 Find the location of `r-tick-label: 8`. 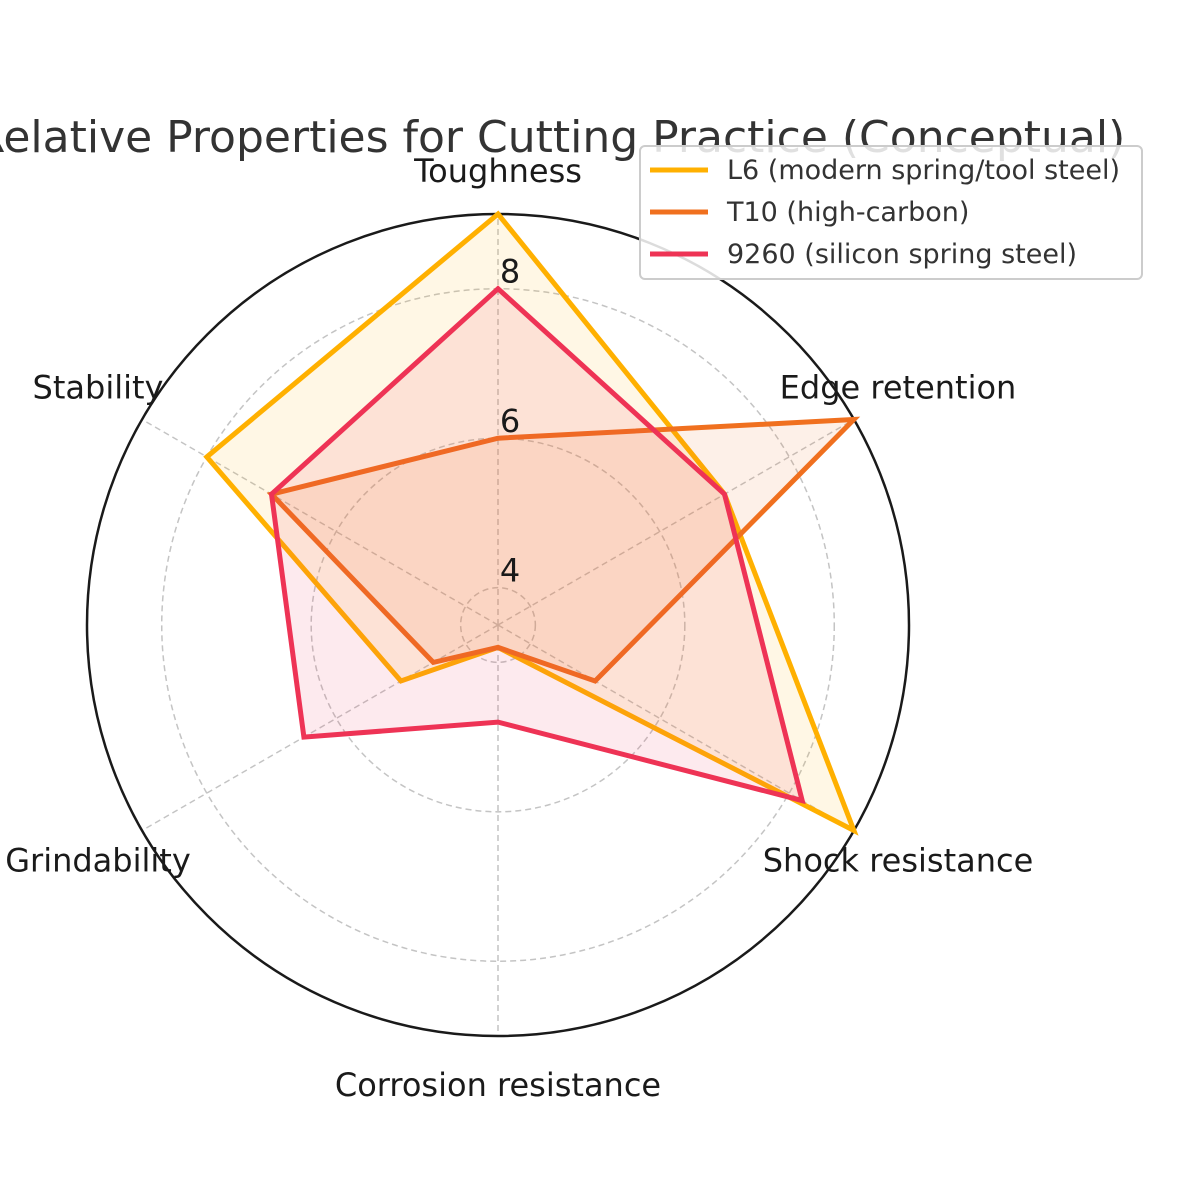

r-tick-label: 8 is located at coordinates (510, 272).